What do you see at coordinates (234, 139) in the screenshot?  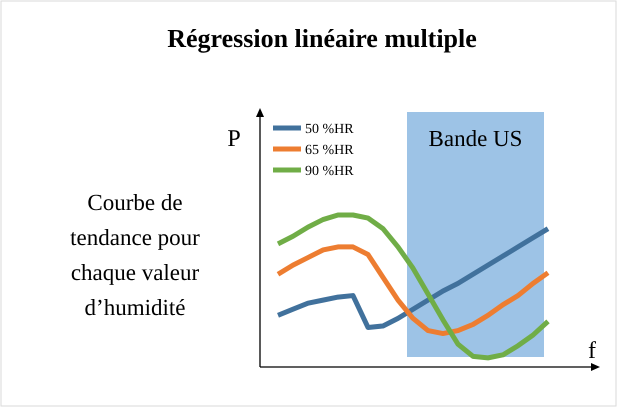 I see `y-axis-title: P` at bounding box center [234, 139].